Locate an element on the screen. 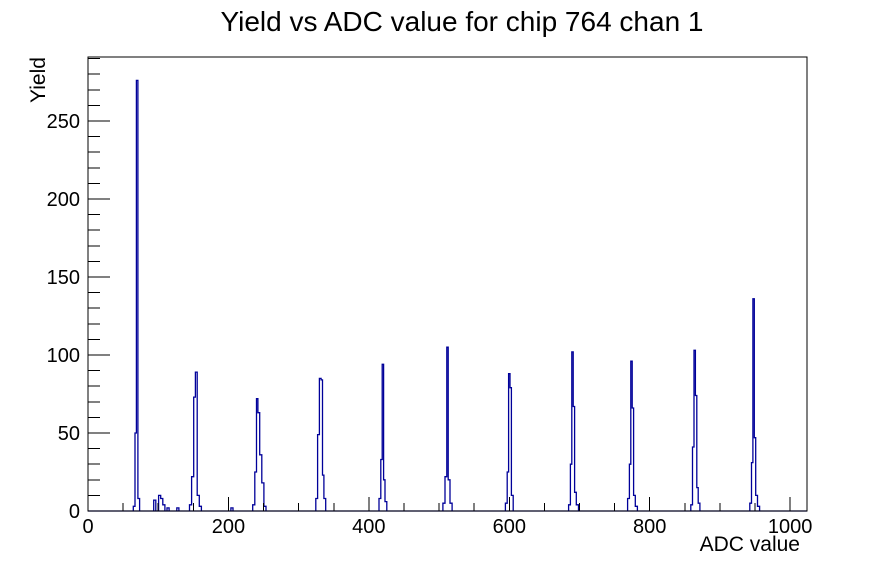  x-tick-label: 200 is located at coordinates (228, 527).